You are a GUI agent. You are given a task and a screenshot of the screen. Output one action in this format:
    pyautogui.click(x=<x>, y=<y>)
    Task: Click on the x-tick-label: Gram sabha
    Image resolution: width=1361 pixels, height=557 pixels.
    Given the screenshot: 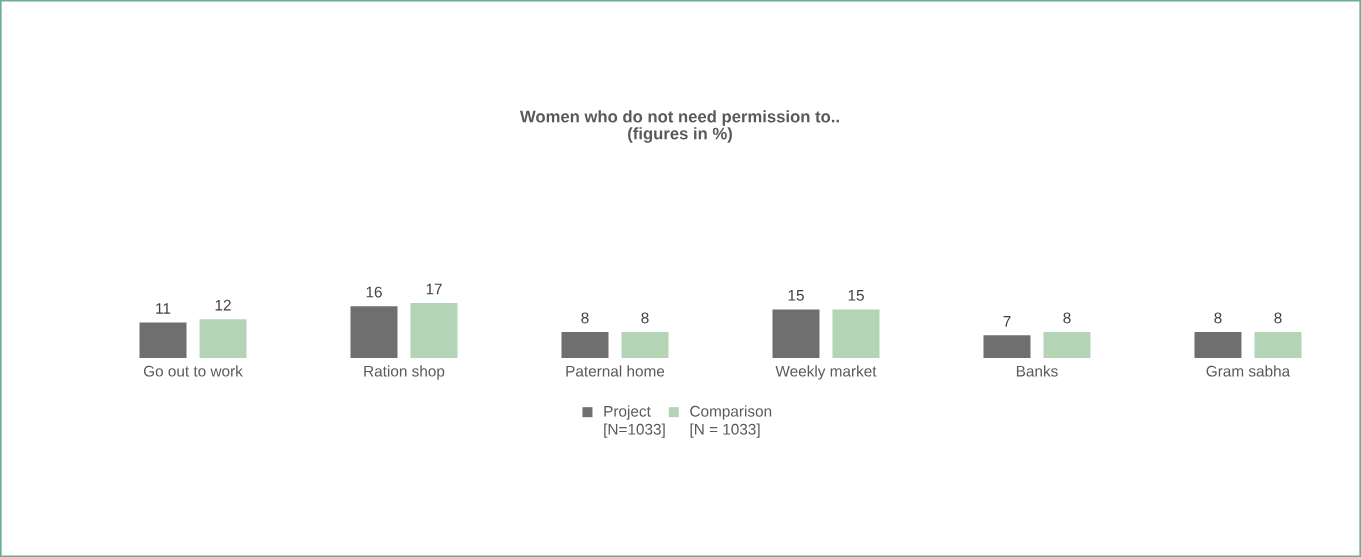 What is the action you would take?
    pyautogui.click(x=1248, y=371)
    